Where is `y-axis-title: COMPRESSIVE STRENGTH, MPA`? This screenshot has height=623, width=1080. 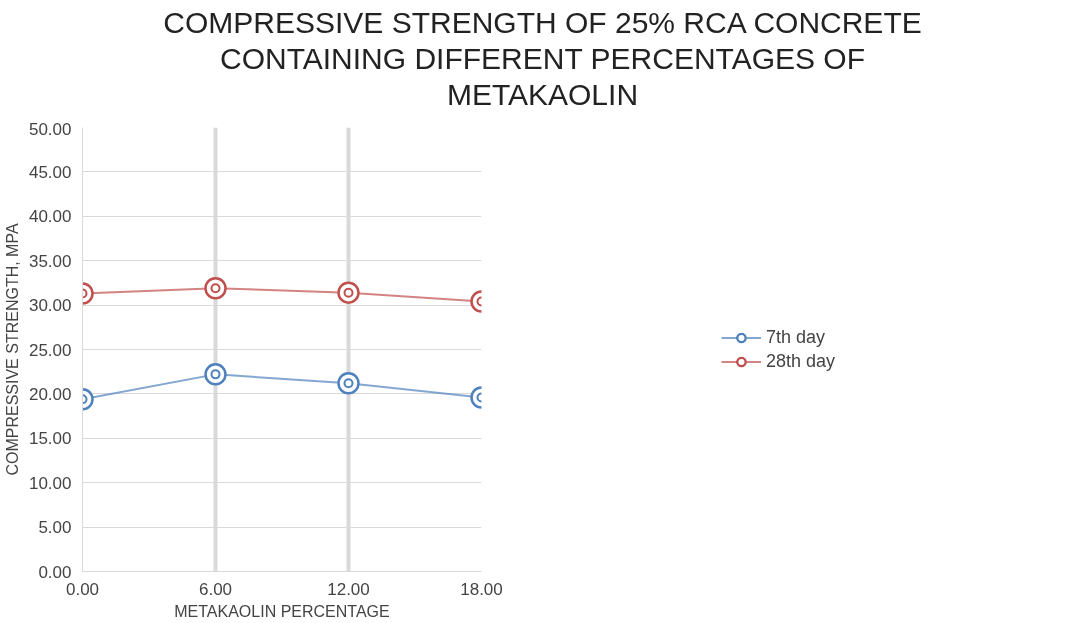 y-axis-title: COMPRESSIVE STRENGTH, MPA is located at coordinates (12, 349).